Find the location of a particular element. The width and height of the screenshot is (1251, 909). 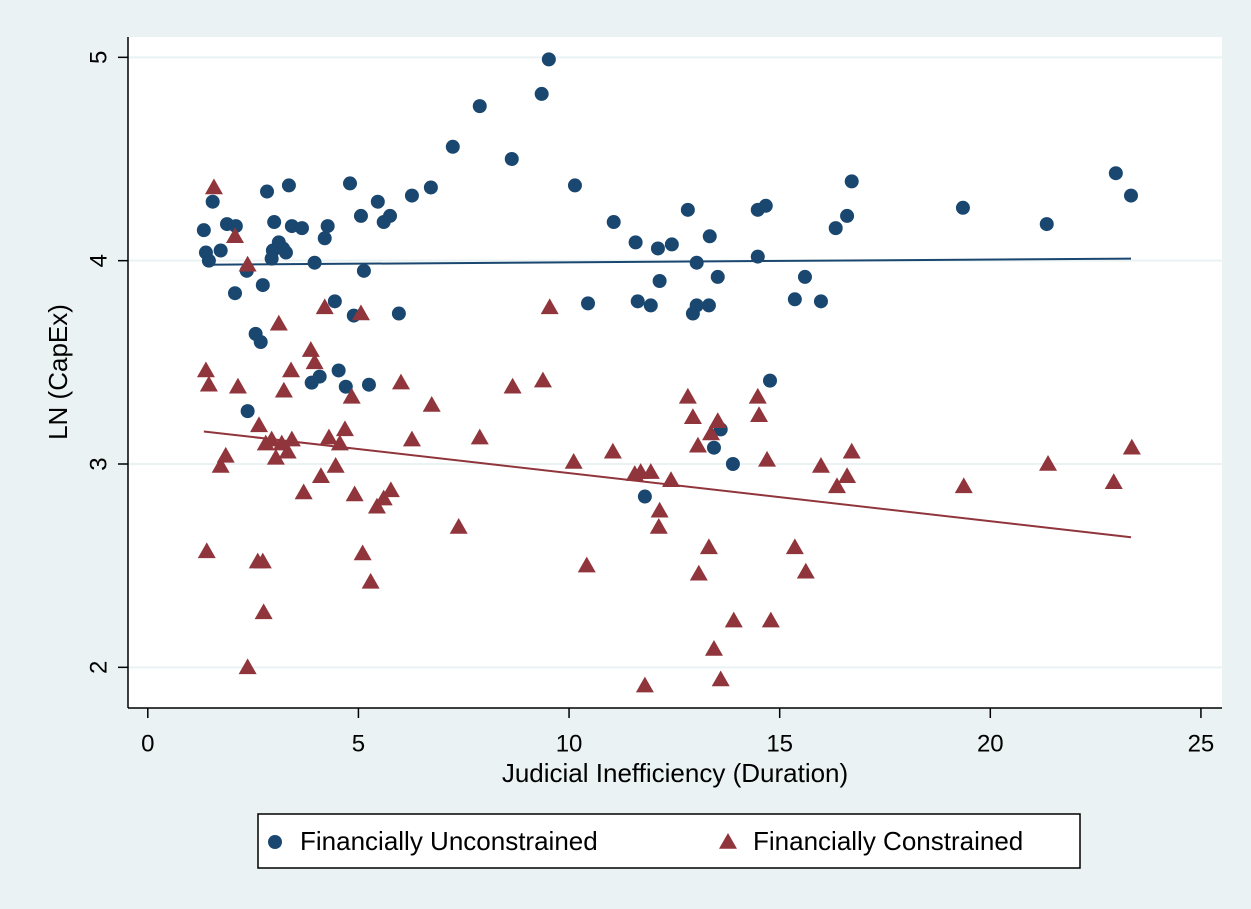

fit-line is located at coordinates (667, 261).